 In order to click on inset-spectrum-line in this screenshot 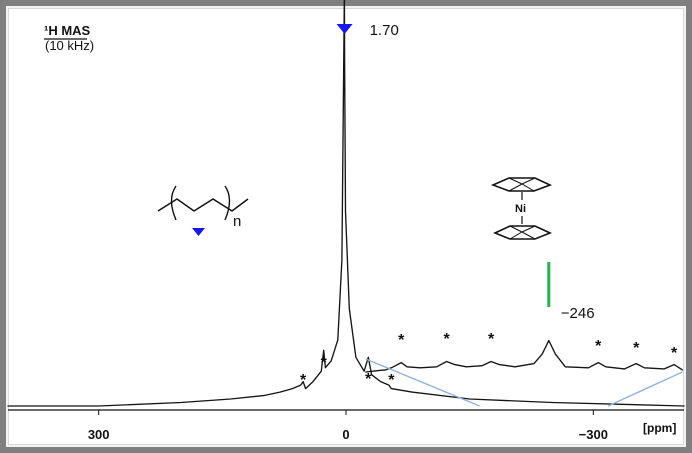, I will do `click(524, 356)`.